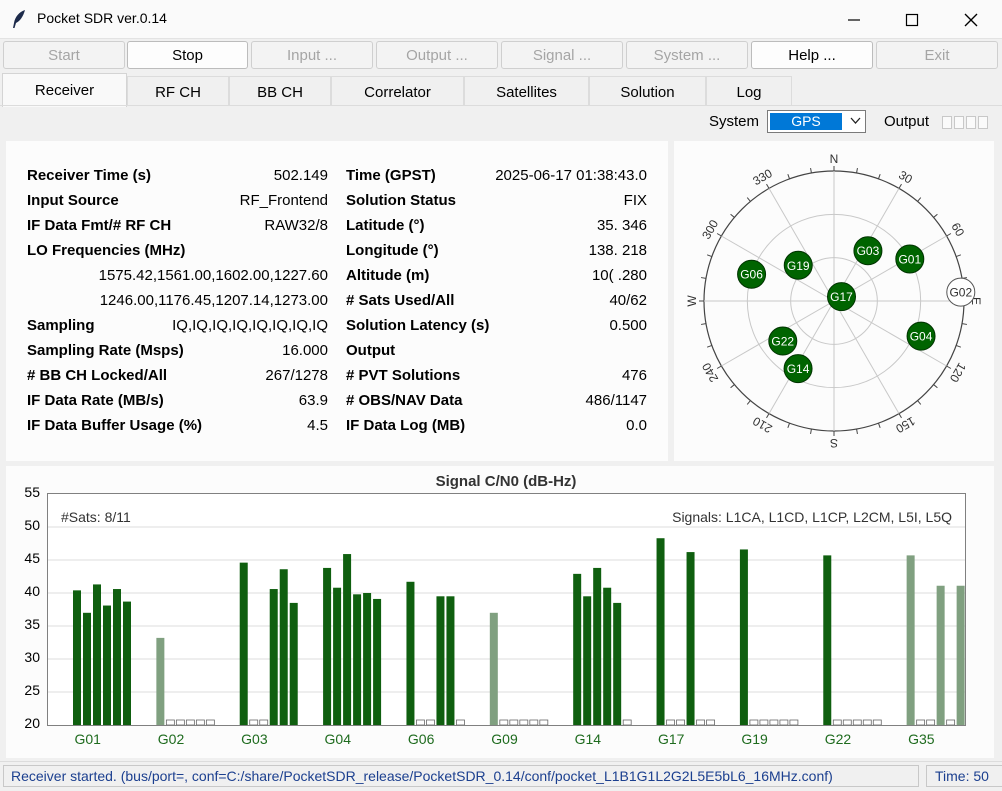  Describe the element at coordinates (506, 481) in the screenshot. I see `chart-title: Signal C/N0 (dB-Hz)` at that location.